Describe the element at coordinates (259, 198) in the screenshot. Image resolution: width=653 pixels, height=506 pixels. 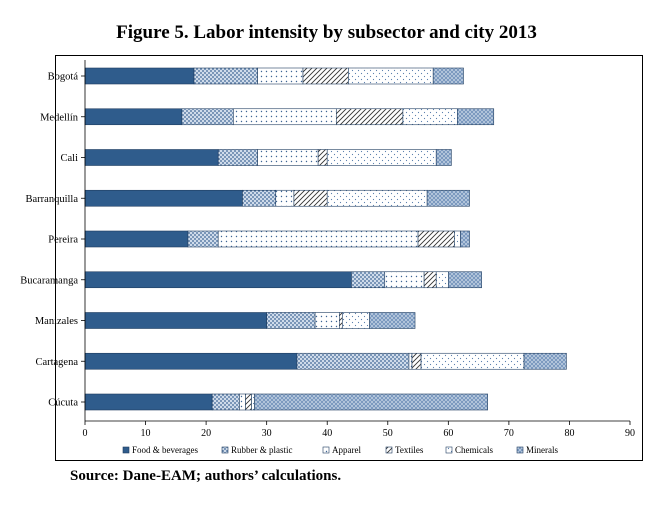
I see `bar-barranquilla-rubber-plastic` at that location.